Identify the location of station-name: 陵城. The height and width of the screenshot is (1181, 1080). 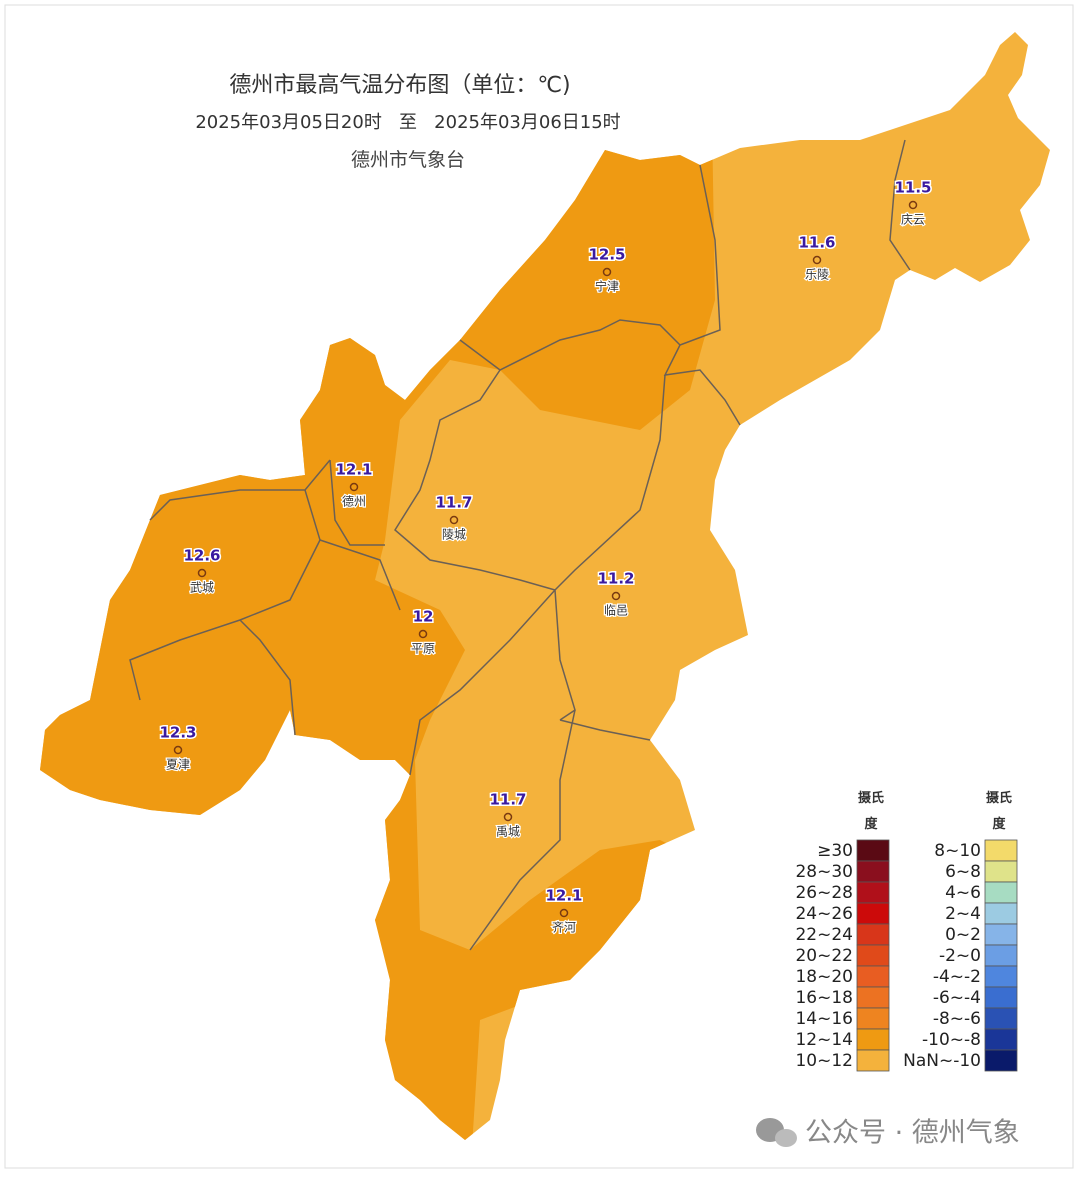
(454, 535).